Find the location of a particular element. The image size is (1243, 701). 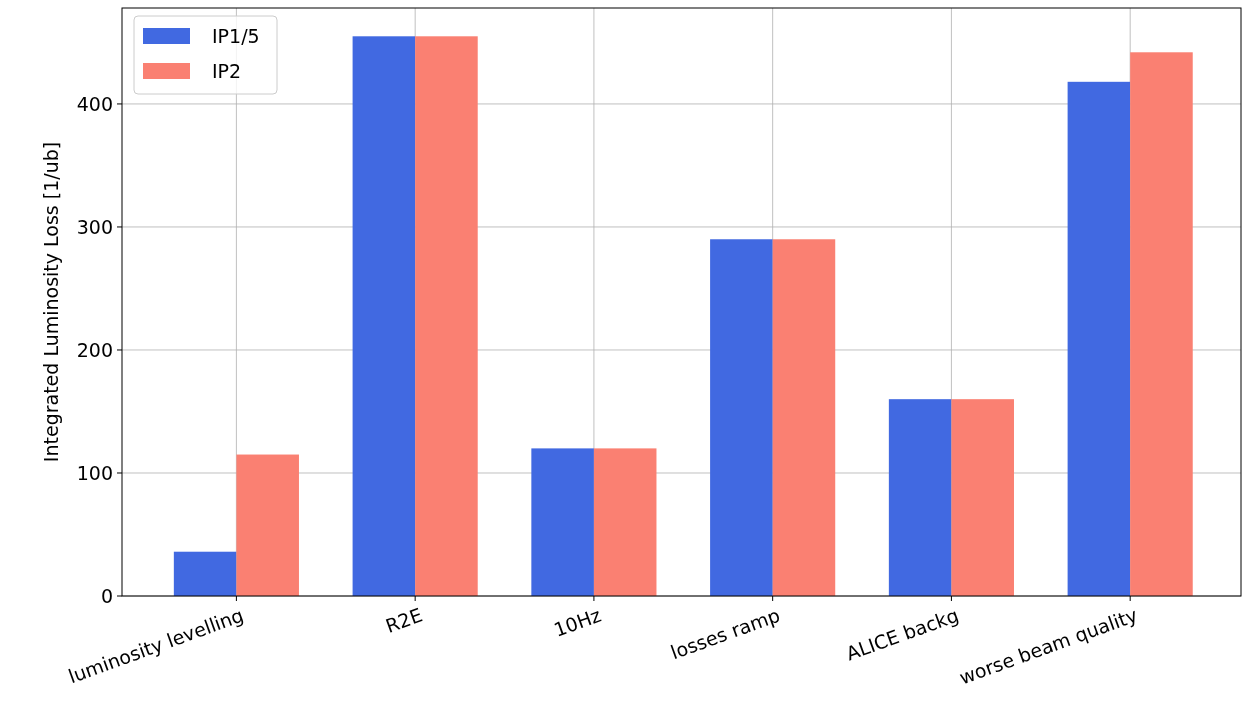

y-tick-label: 100 is located at coordinates (94, 472).